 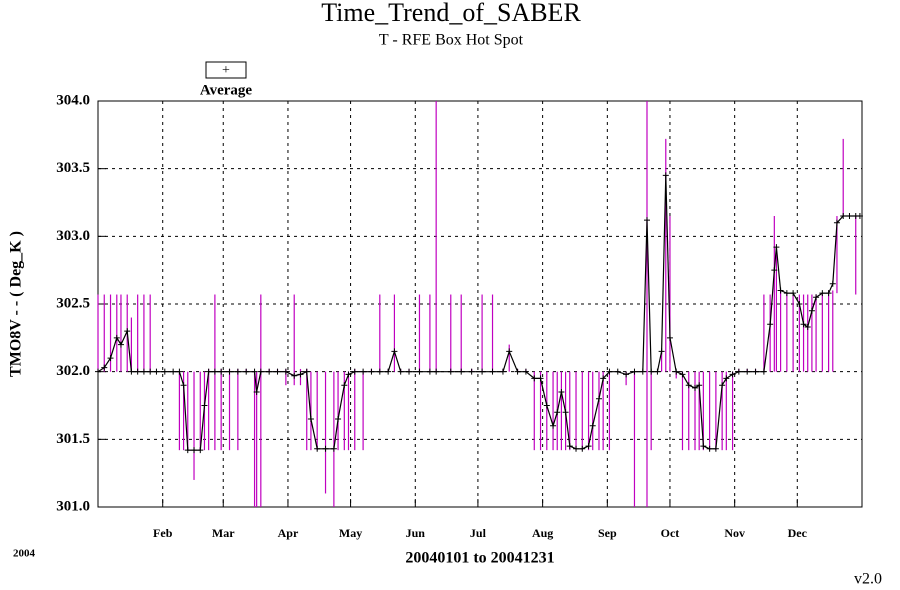 I want to click on x-tick-label: Jul, so click(x=478, y=533).